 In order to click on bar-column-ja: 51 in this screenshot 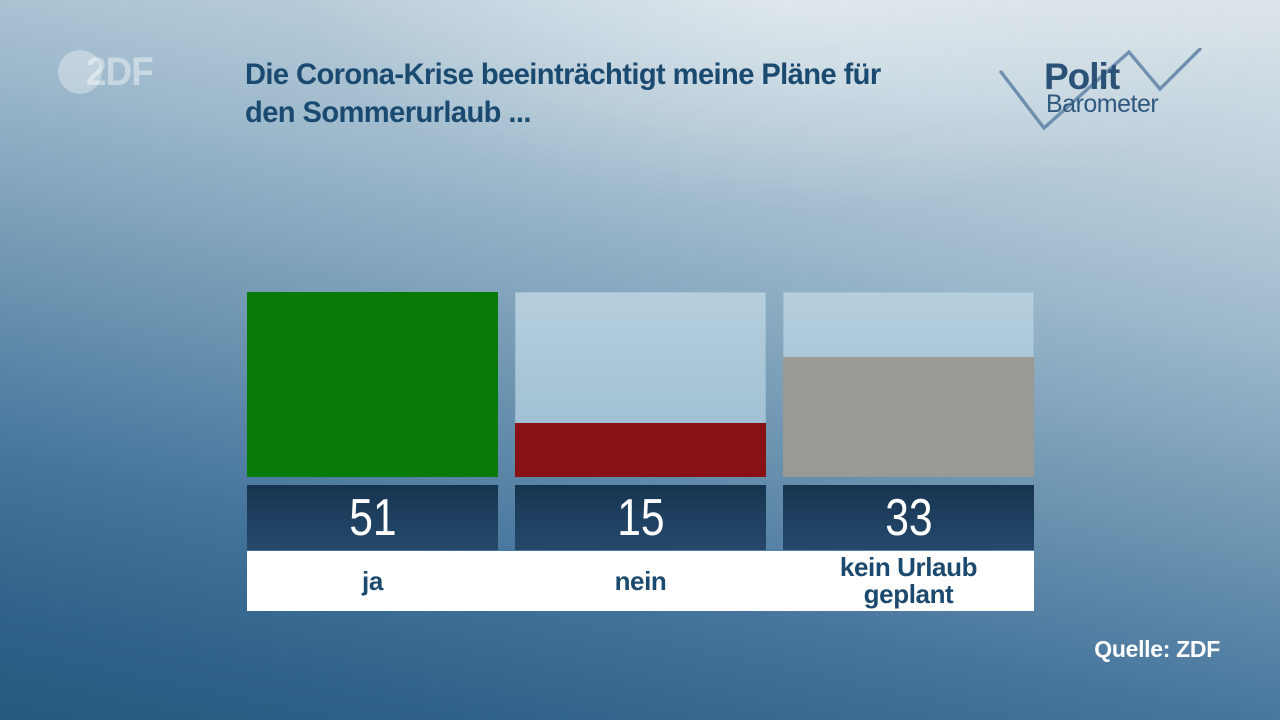, I will do `click(372, 451)`.